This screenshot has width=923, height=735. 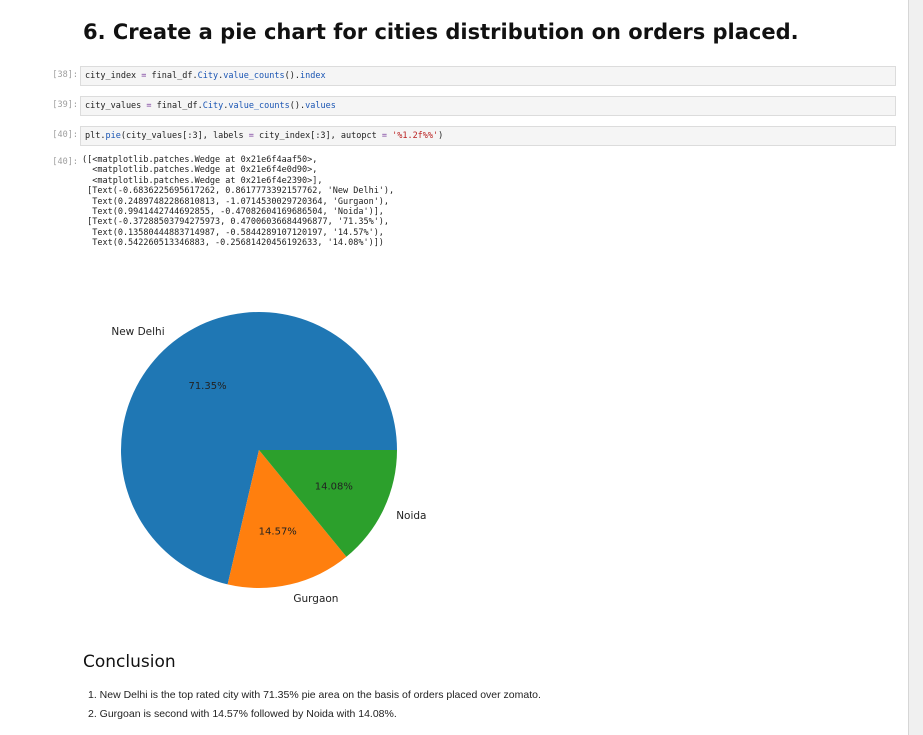 What do you see at coordinates (334, 486) in the screenshot?
I see `pie-percent-label: 14.08%` at bounding box center [334, 486].